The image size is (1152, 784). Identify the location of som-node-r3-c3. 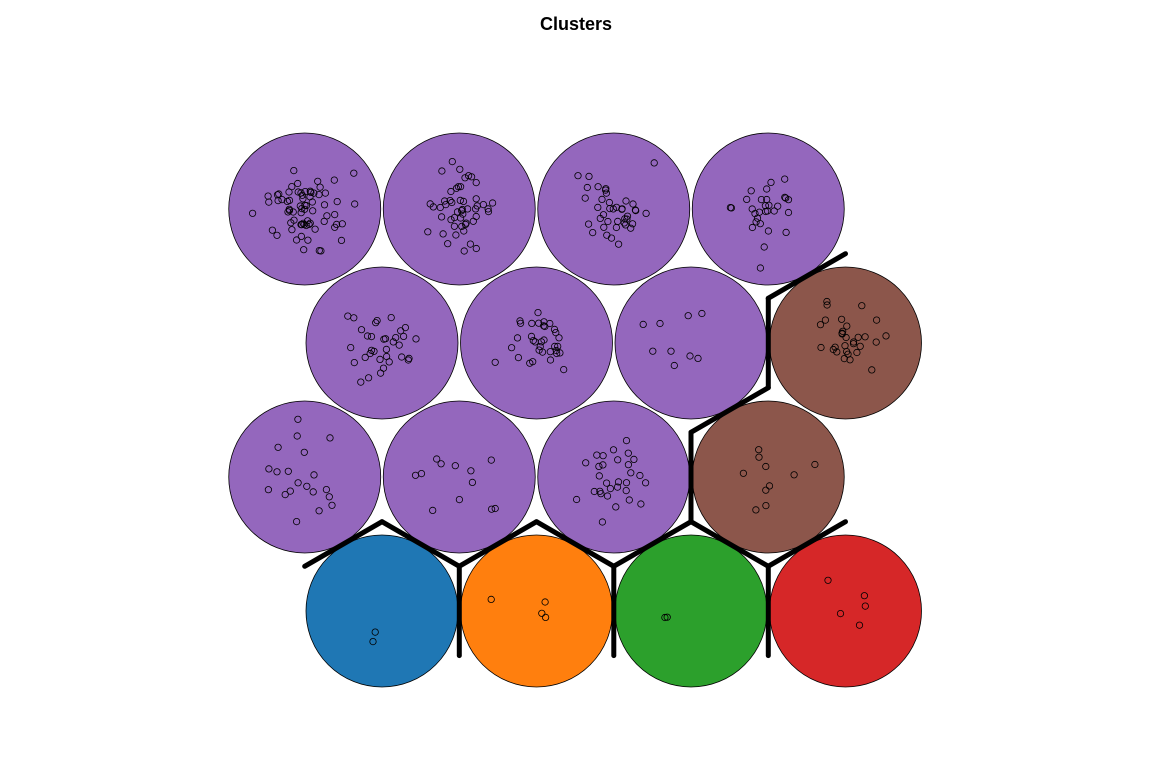
(691, 343).